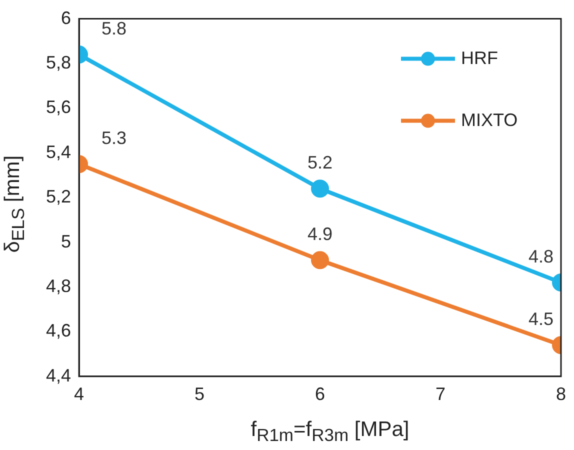 Image resolution: width=574 pixels, height=450 pixels. What do you see at coordinates (114, 28) in the screenshot?
I see `data-label: 5.8` at bounding box center [114, 28].